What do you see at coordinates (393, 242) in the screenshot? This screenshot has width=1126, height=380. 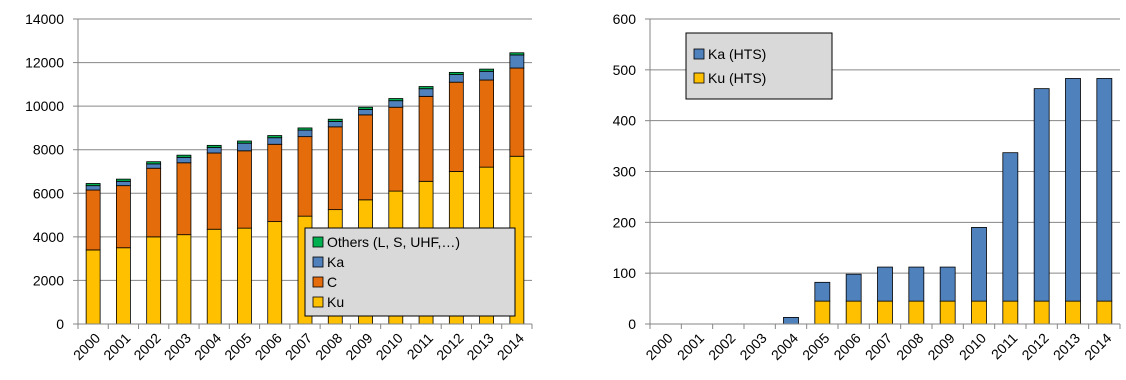 I see `legend-label: Others (L, S, UHF,…)` at bounding box center [393, 242].